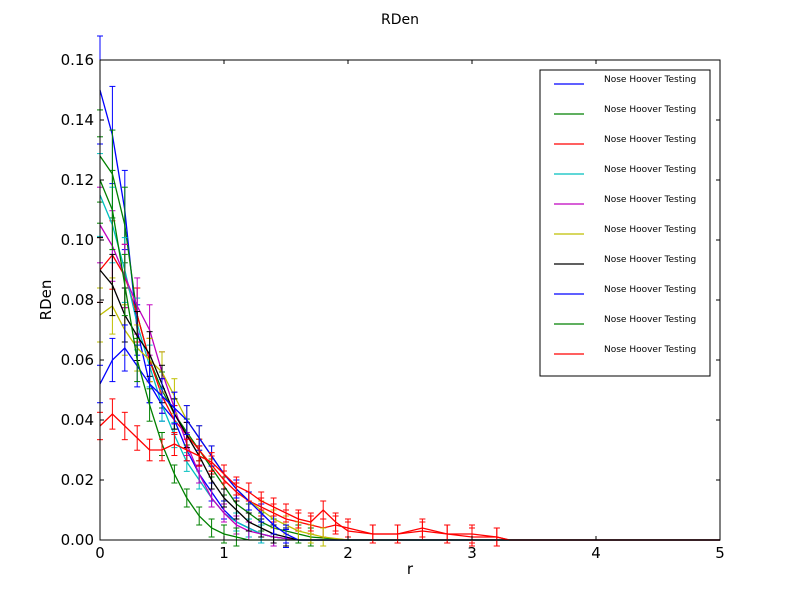 Image resolution: width=800 pixels, height=604 pixels. Describe the element at coordinates (348, 553) in the screenshot. I see `x-tick-label: 2` at that location.